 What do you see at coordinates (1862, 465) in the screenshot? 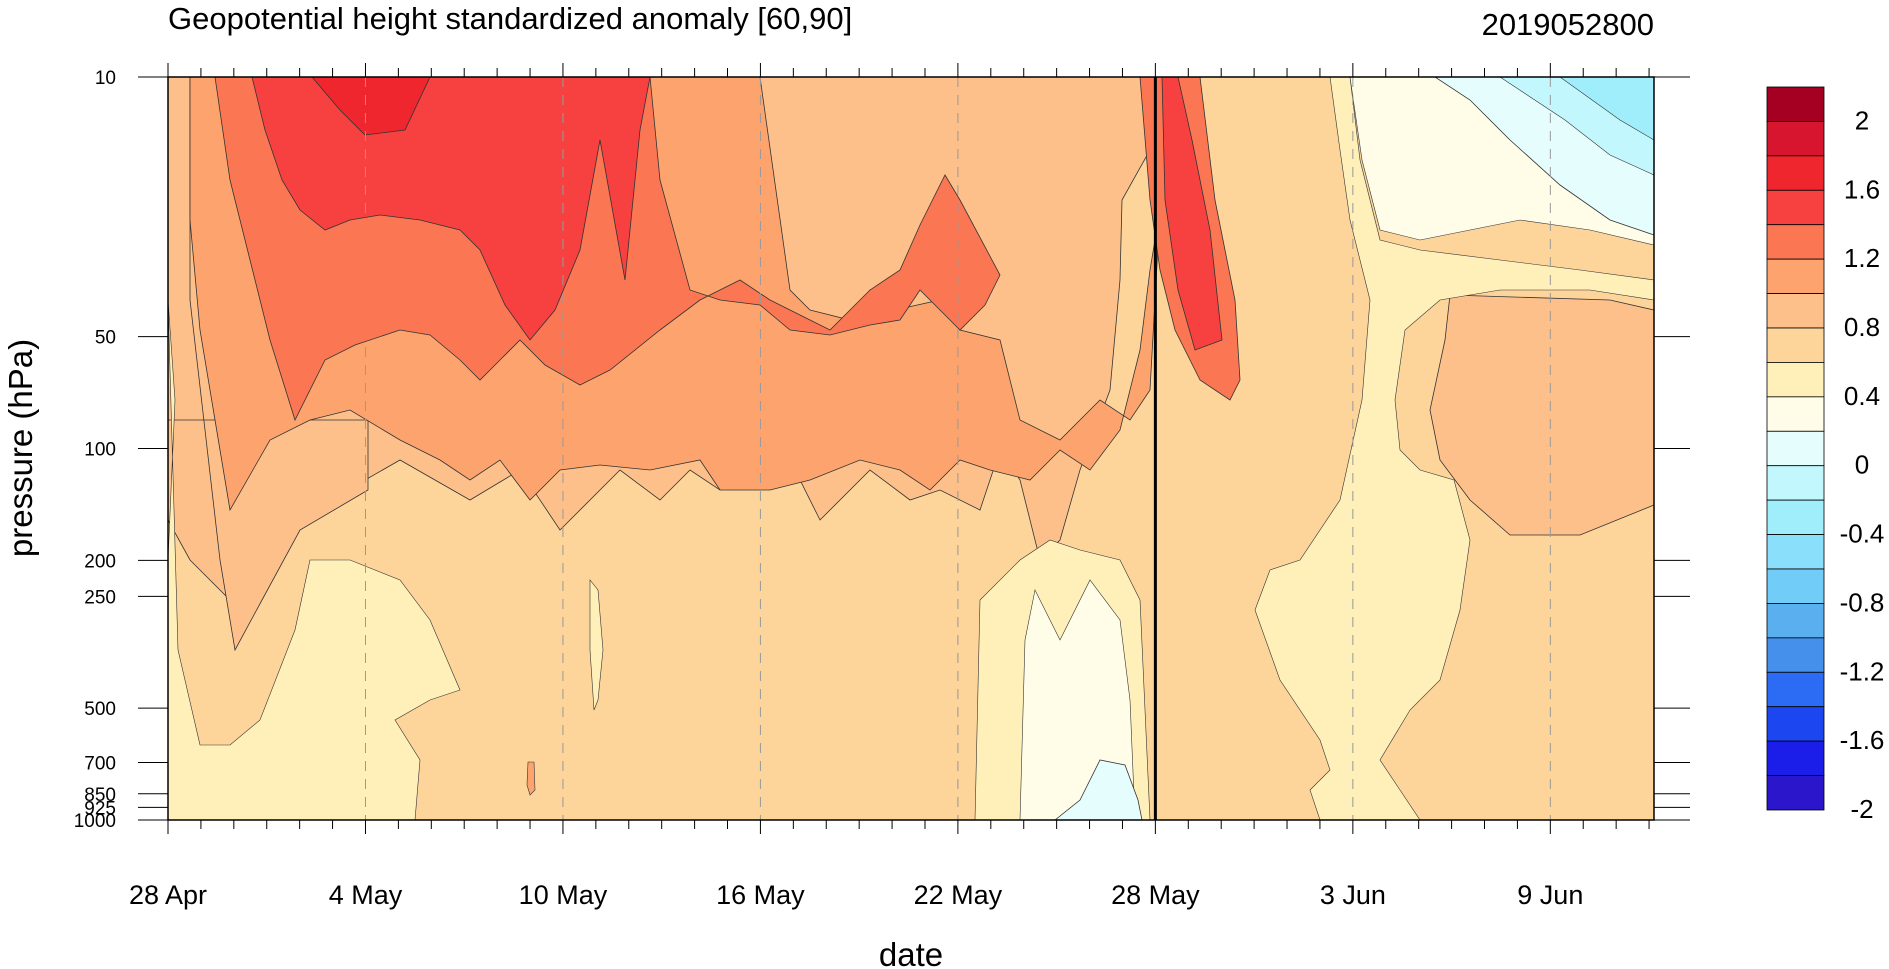
I see `colorbar-tick-label: 0` at bounding box center [1862, 465].